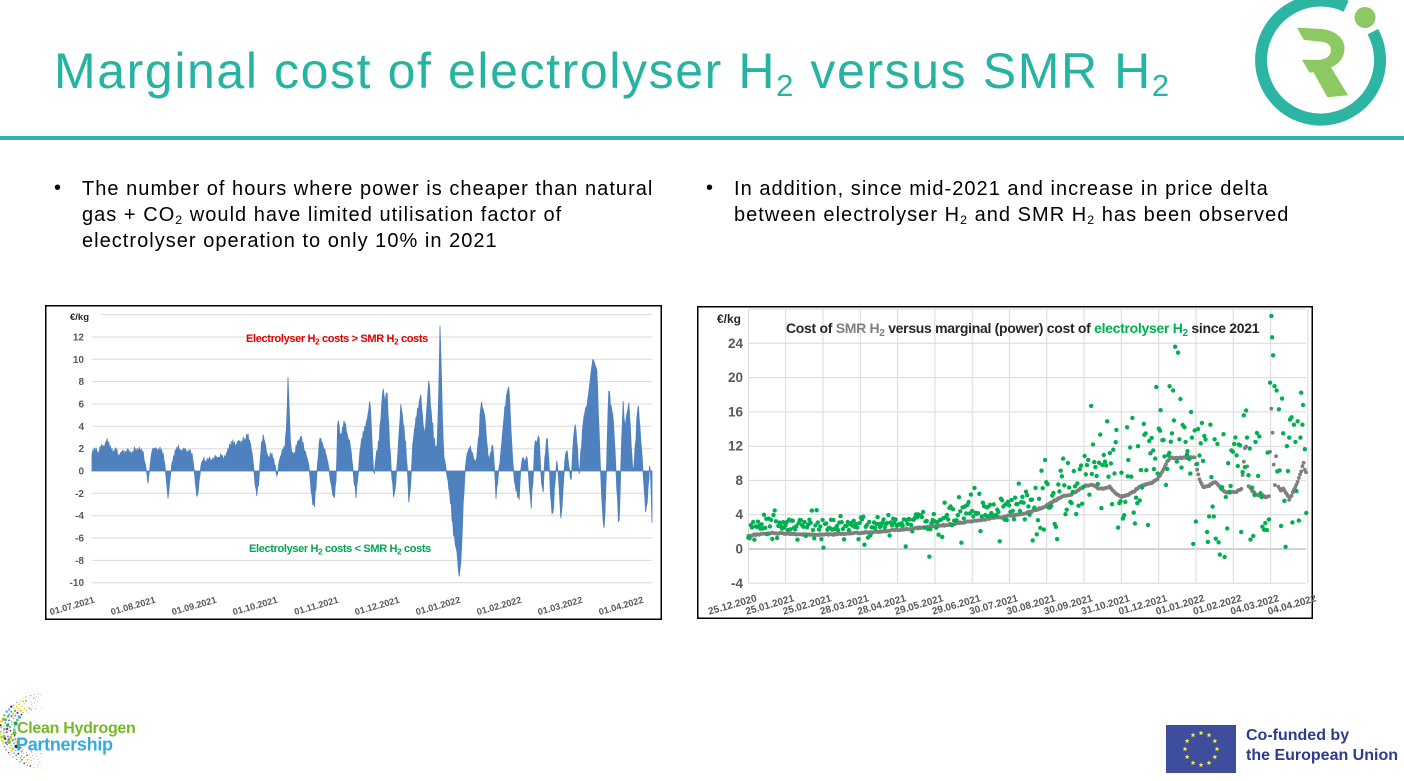 Image resolution: width=1404 pixels, height=781 pixels. I want to click on svg-text: -10, so click(77, 583).